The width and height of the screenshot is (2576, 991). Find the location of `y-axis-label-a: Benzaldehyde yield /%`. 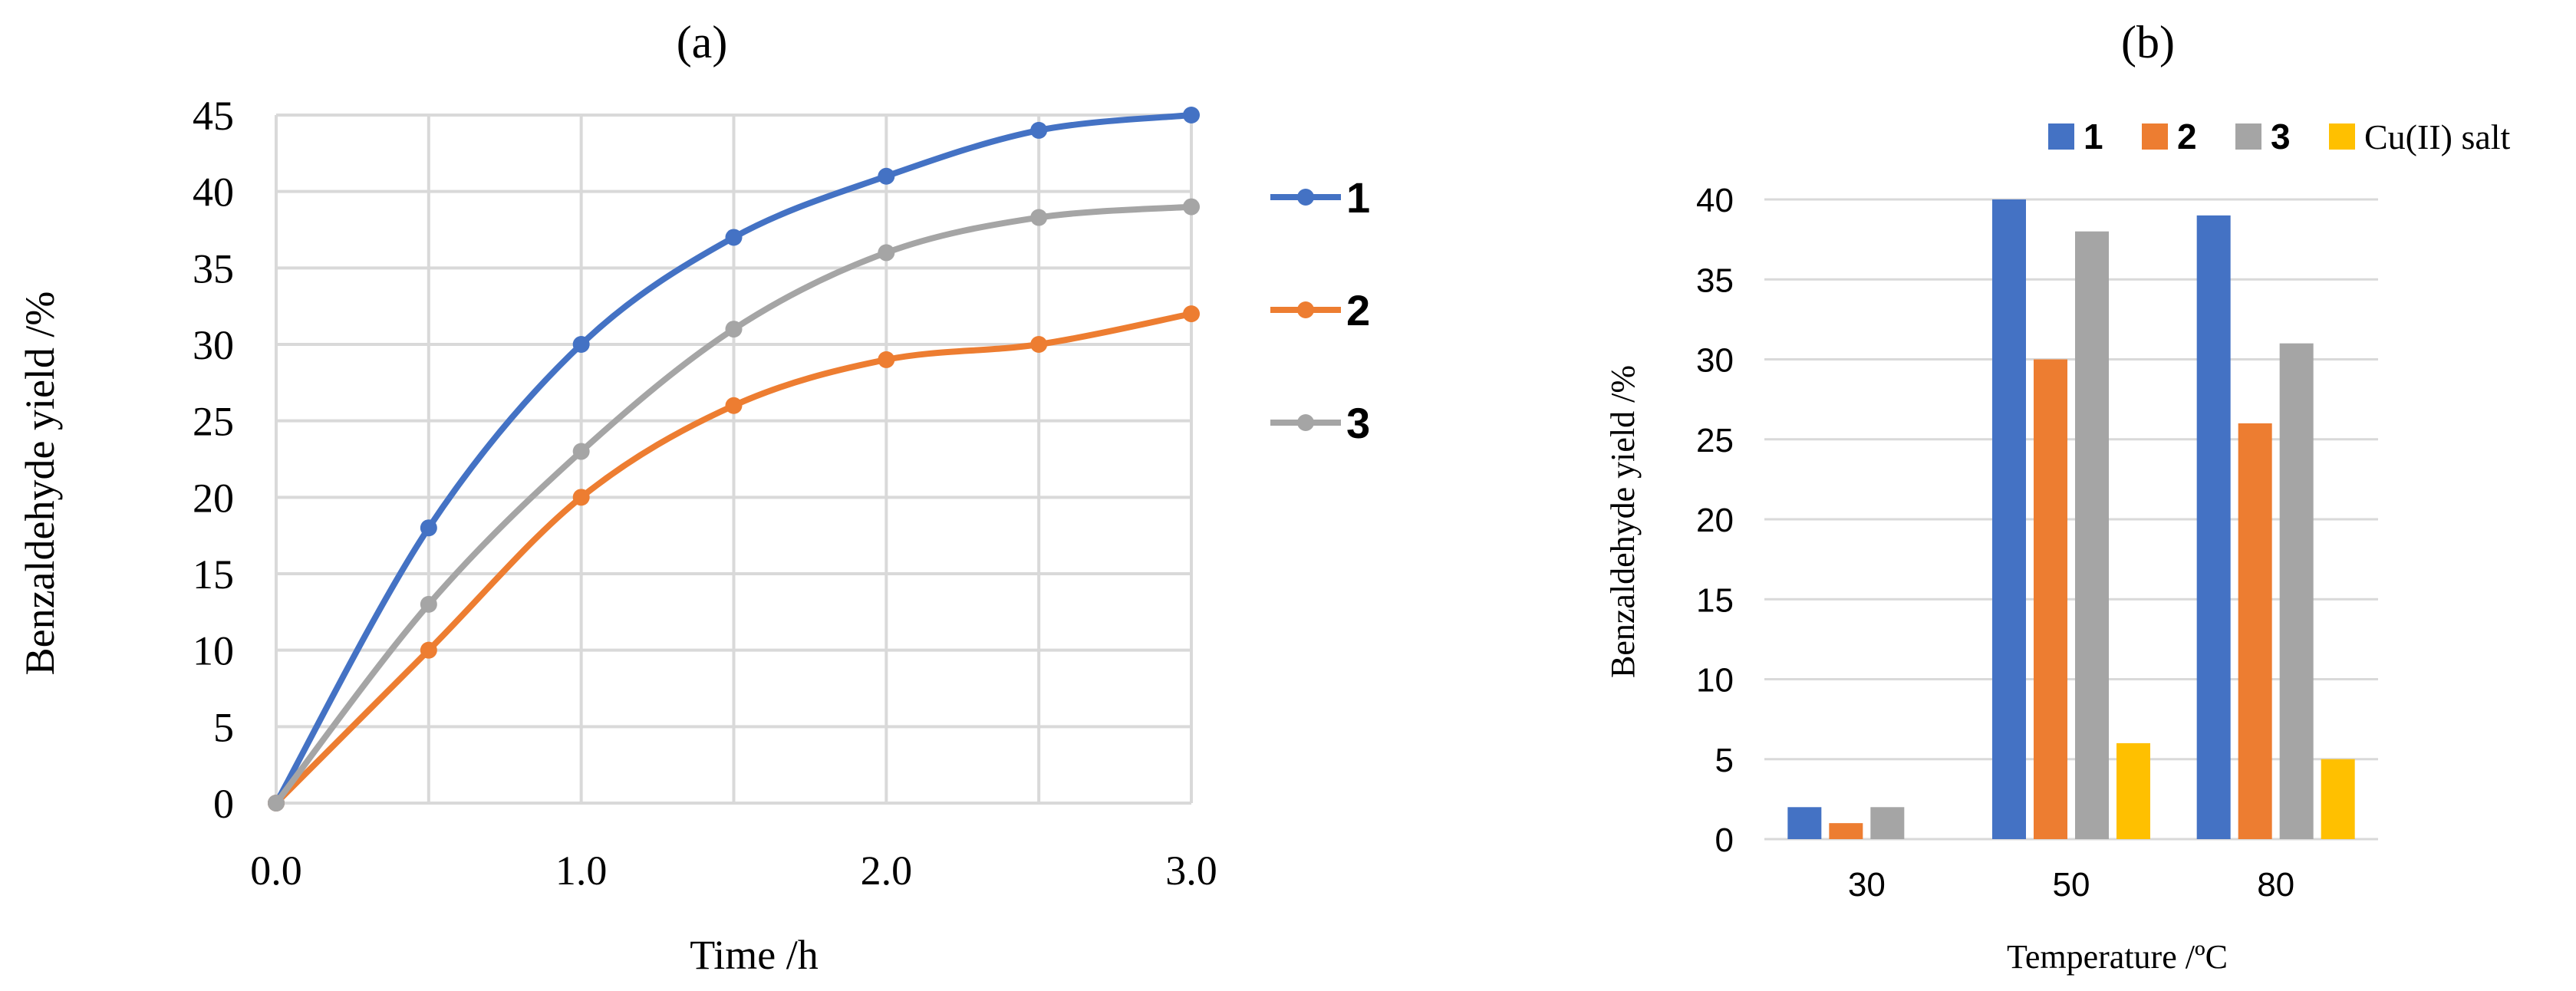

y-axis-label-a: Benzaldehyde yield /% is located at coordinates (40, 484).